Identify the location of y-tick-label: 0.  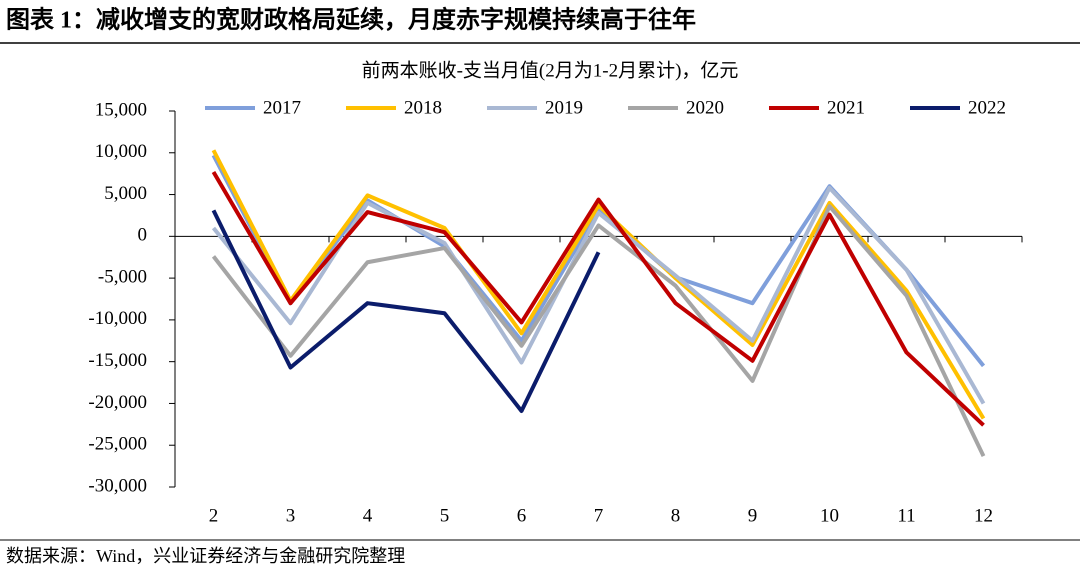
(143, 235).